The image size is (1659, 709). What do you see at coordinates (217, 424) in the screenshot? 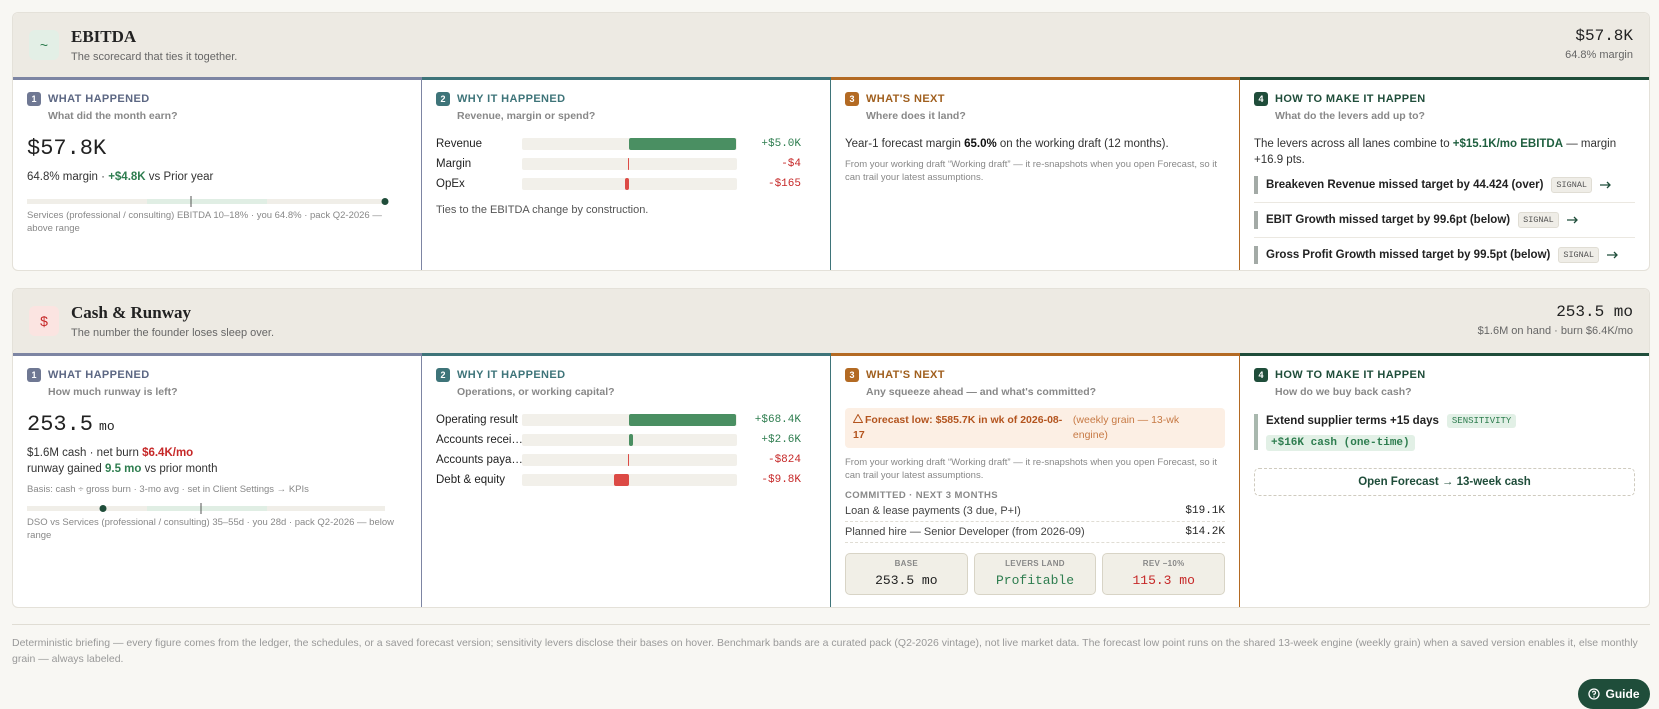
I see `big-value: 253.5 mo` at bounding box center [217, 424].